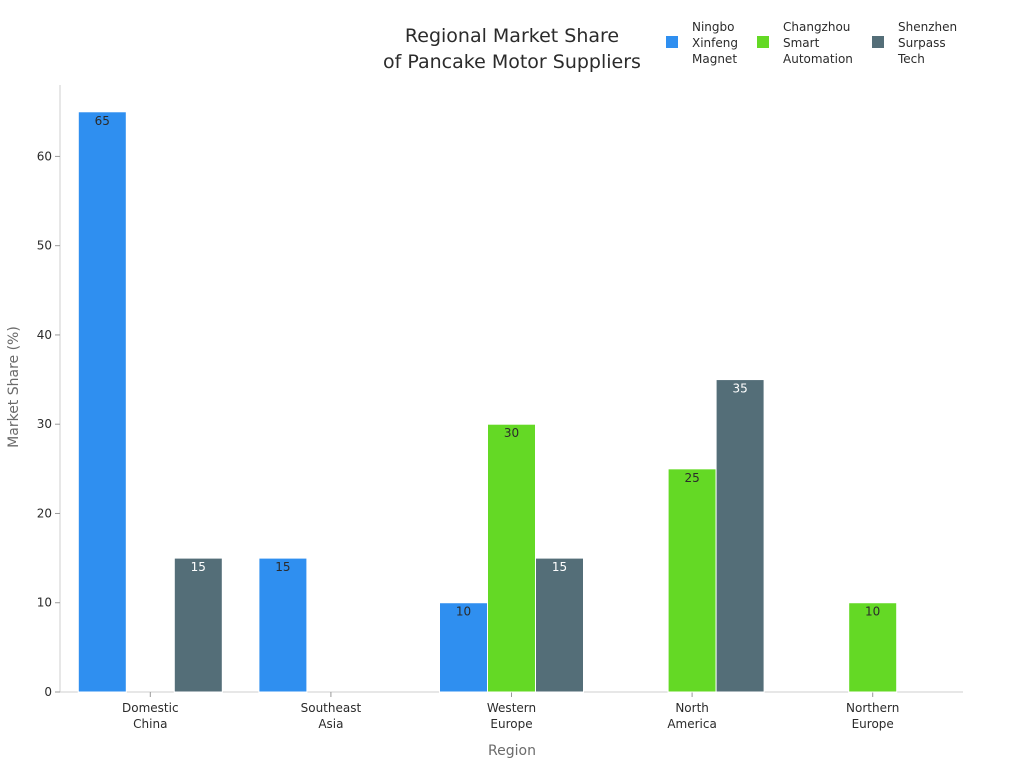 Image resolution: width=1024 pixels, height=768 pixels. What do you see at coordinates (691, 478) in the screenshot?
I see `bar-value-label: 25` at bounding box center [691, 478].